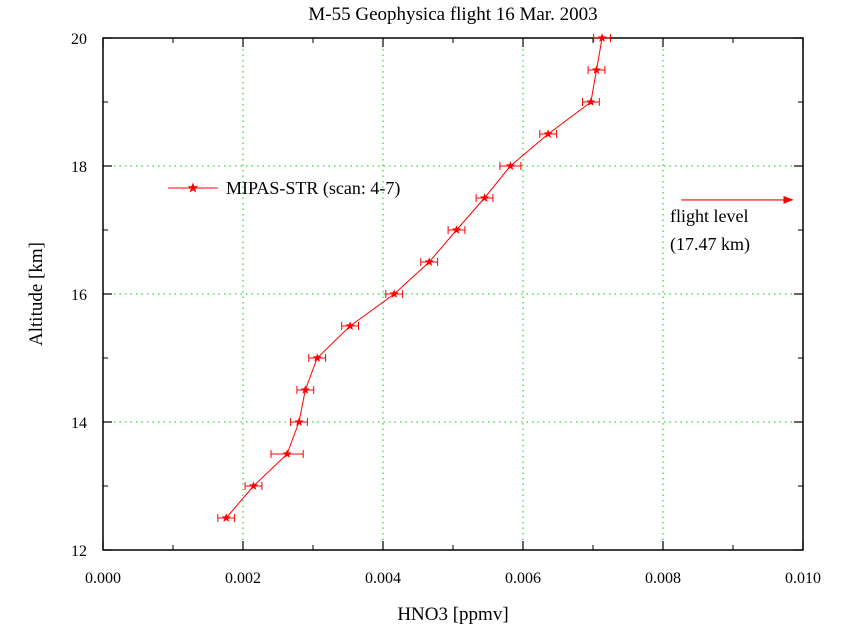  I want to click on legend: MIPAS-STR (scan: 4-7), so click(284, 188).